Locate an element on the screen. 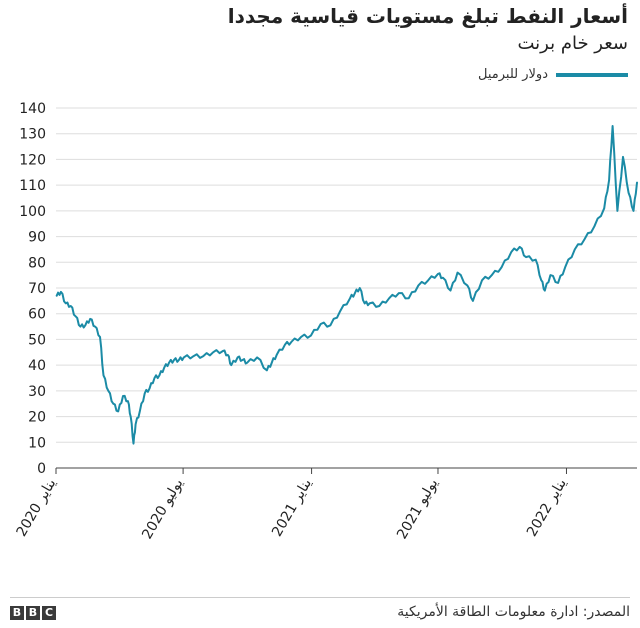 This screenshot has width=640, height=628. x-tick-label: يوليو 2021 is located at coordinates (417, 509).